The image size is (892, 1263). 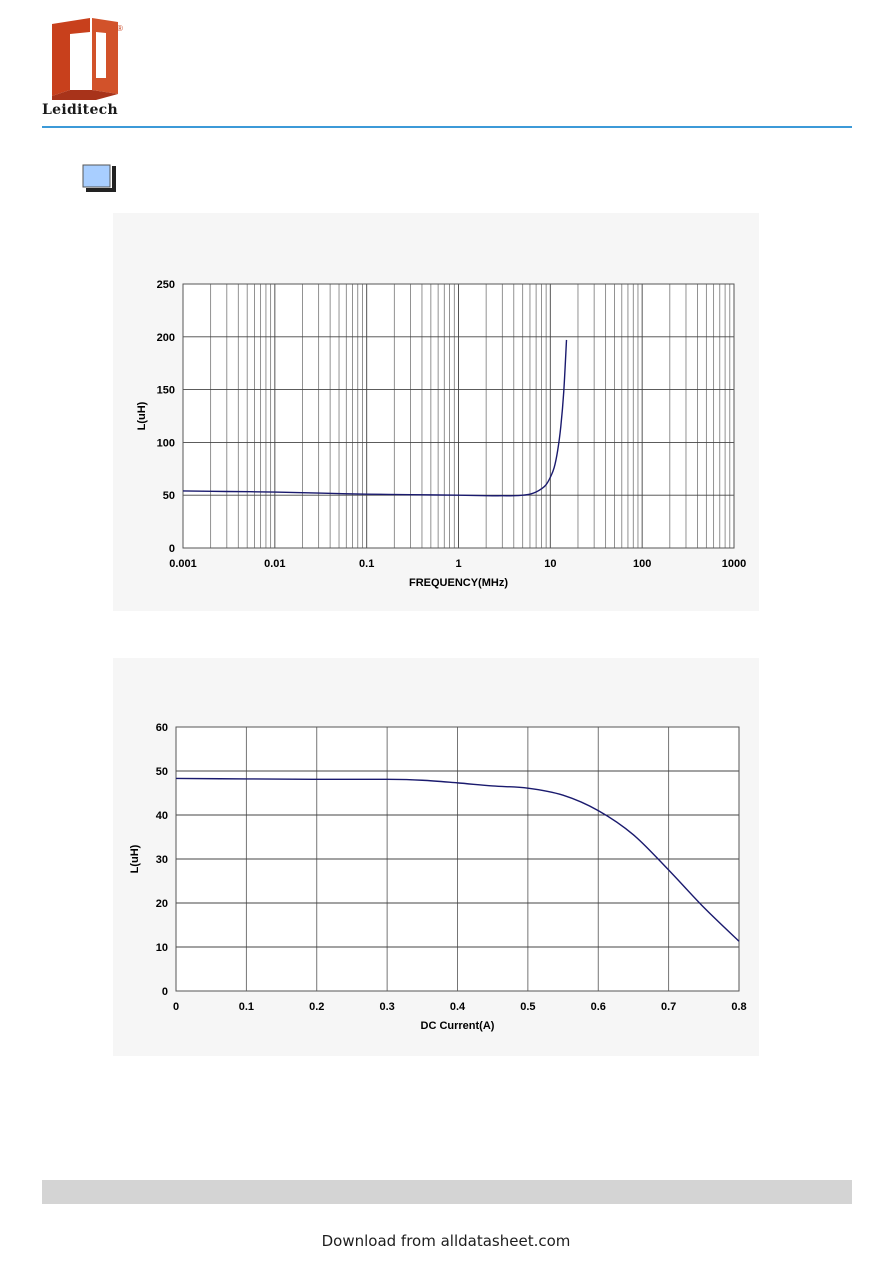 I want to click on chart2-x-tick-label: 0.1, so click(x=246, y=1007).